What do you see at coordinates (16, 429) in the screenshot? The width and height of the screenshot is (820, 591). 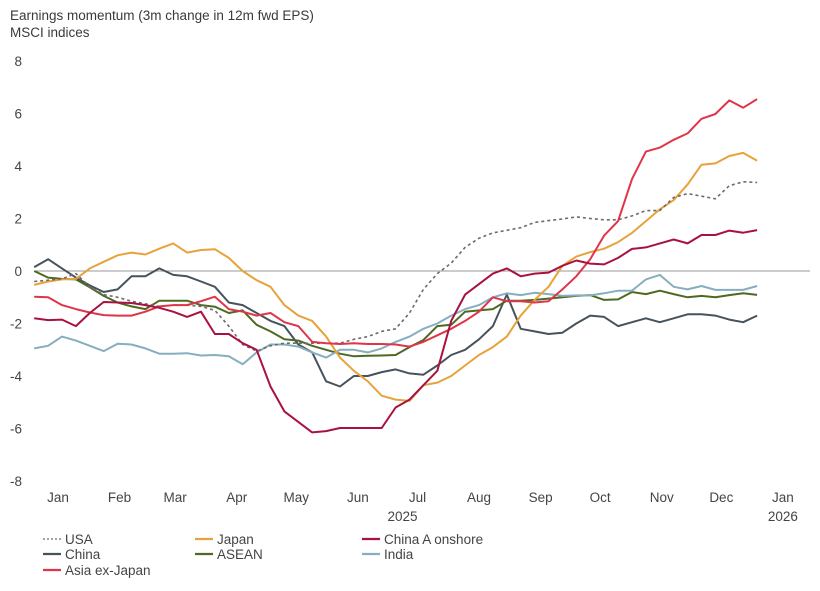 I see `y-tick-label: -6` at bounding box center [16, 429].